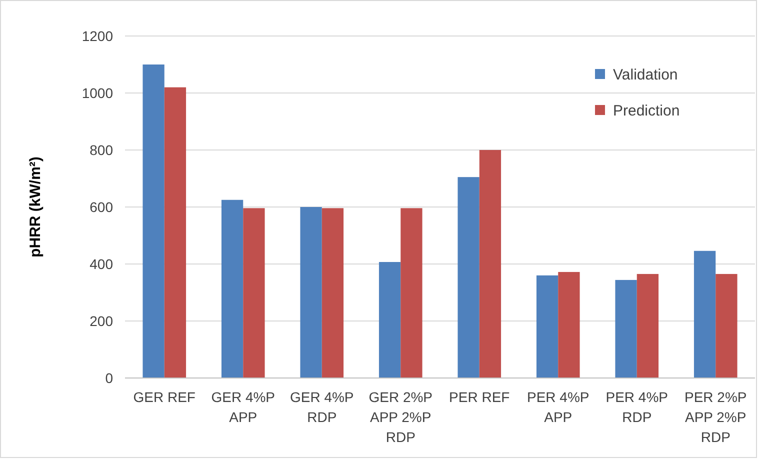 The width and height of the screenshot is (765, 466). What do you see at coordinates (102, 264) in the screenshot?
I see `y-tick-label: 400` at bounding box center [102, 264].